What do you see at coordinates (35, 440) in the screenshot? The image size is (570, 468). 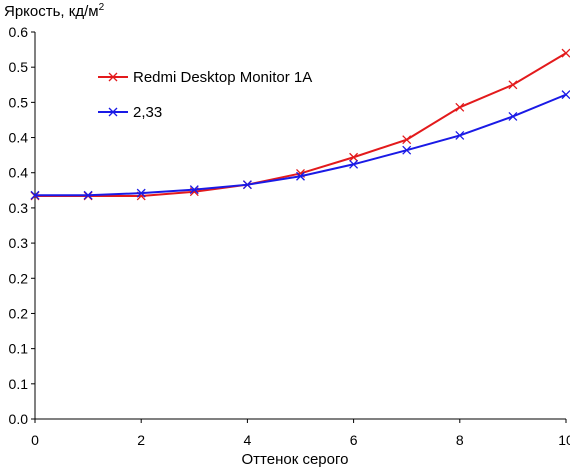 I see `x-tick-label: 0` at bounding box center [35, 440].